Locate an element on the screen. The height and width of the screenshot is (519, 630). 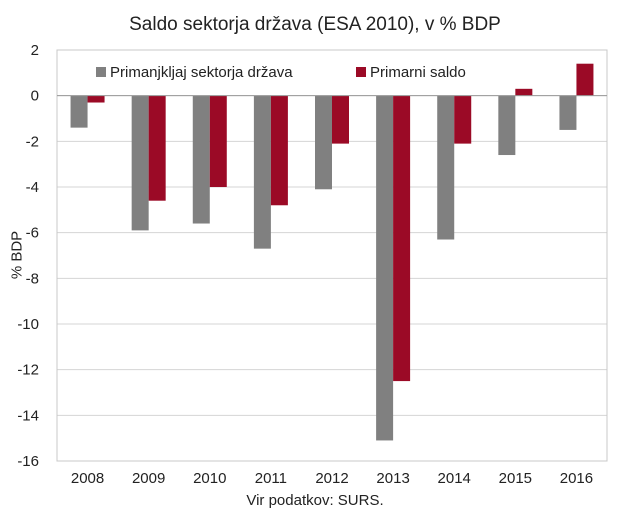
x-tick-label: 2009 is located at coordinates (148, 478).